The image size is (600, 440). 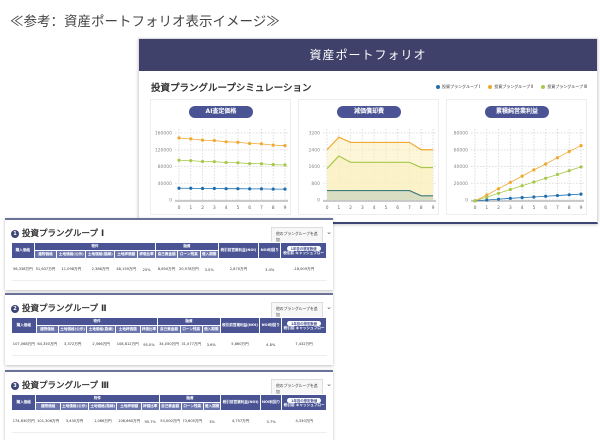 What do you see at coordinates (170, 406) in the screenshot?
I see `col-header: 自己資金額` at bounding box center [170, 406].